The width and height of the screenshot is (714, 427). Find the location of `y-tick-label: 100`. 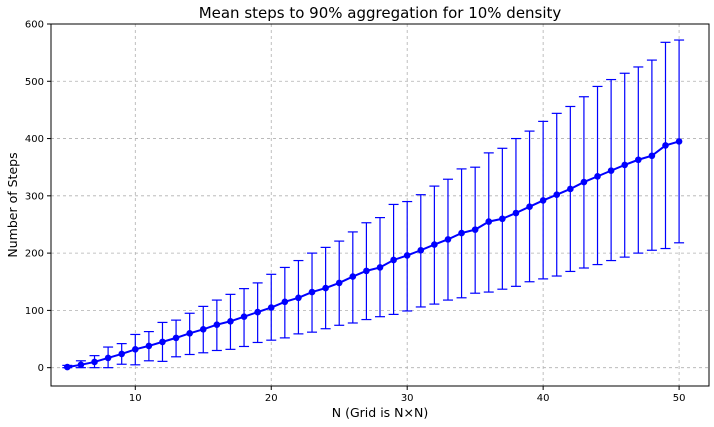

y-tick-label: 100 is located at coordinates (34, 311).